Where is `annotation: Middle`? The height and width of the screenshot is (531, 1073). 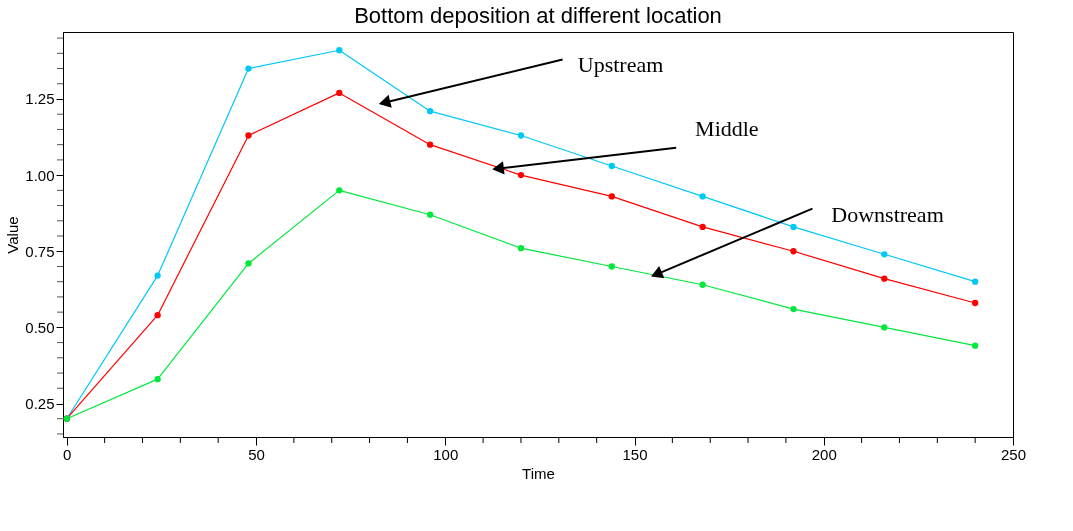 annotation: Middle is located at coordinates (727, 129).